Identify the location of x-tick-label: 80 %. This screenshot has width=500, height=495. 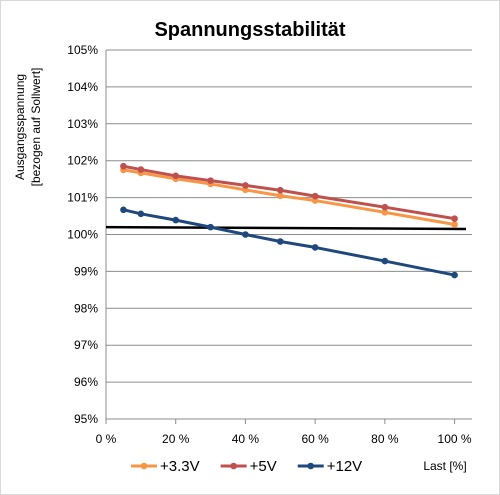
(385, 439).